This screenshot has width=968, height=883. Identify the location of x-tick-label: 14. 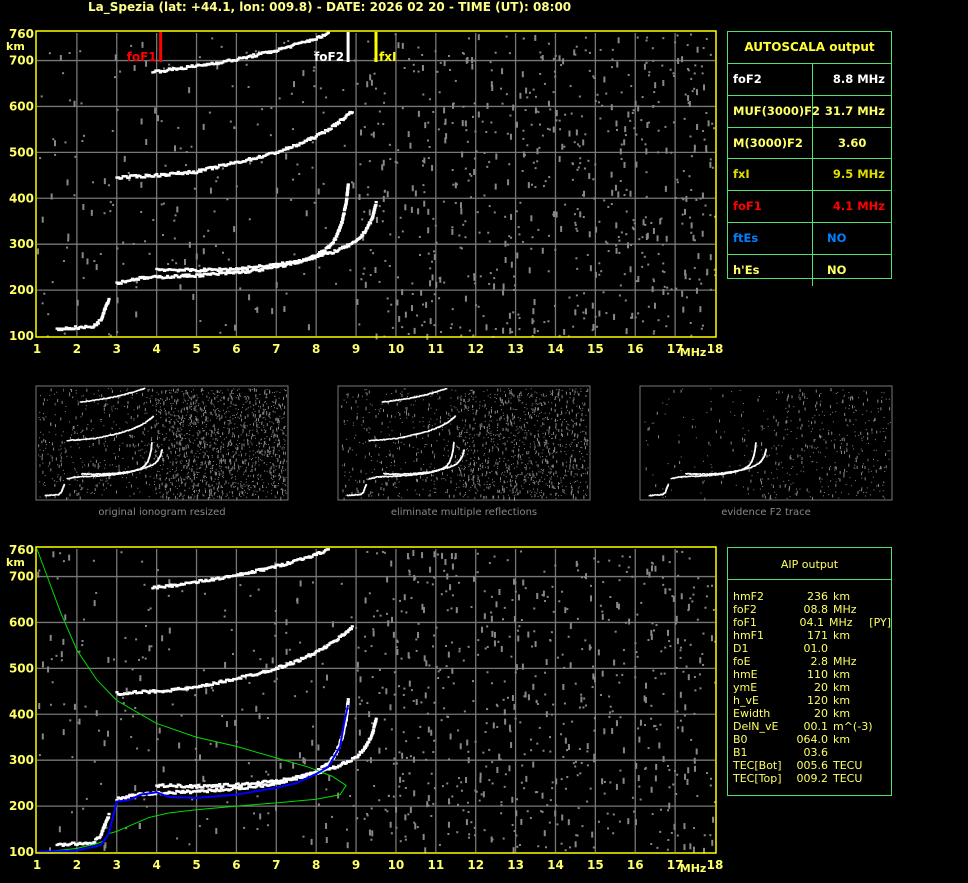
(555, 349).